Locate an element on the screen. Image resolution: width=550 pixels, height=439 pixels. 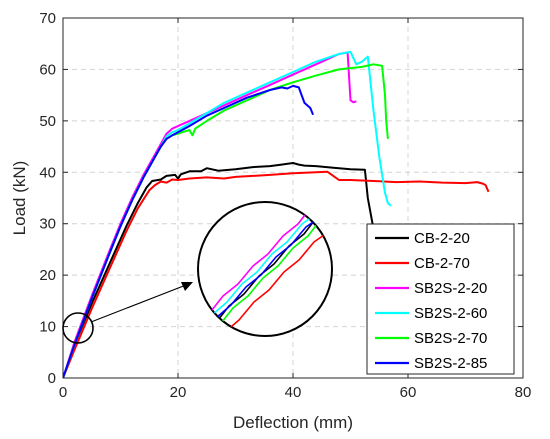
legend-label-sb2s-2-85: SB2S-2-85 is located at coordinates (450, 363).